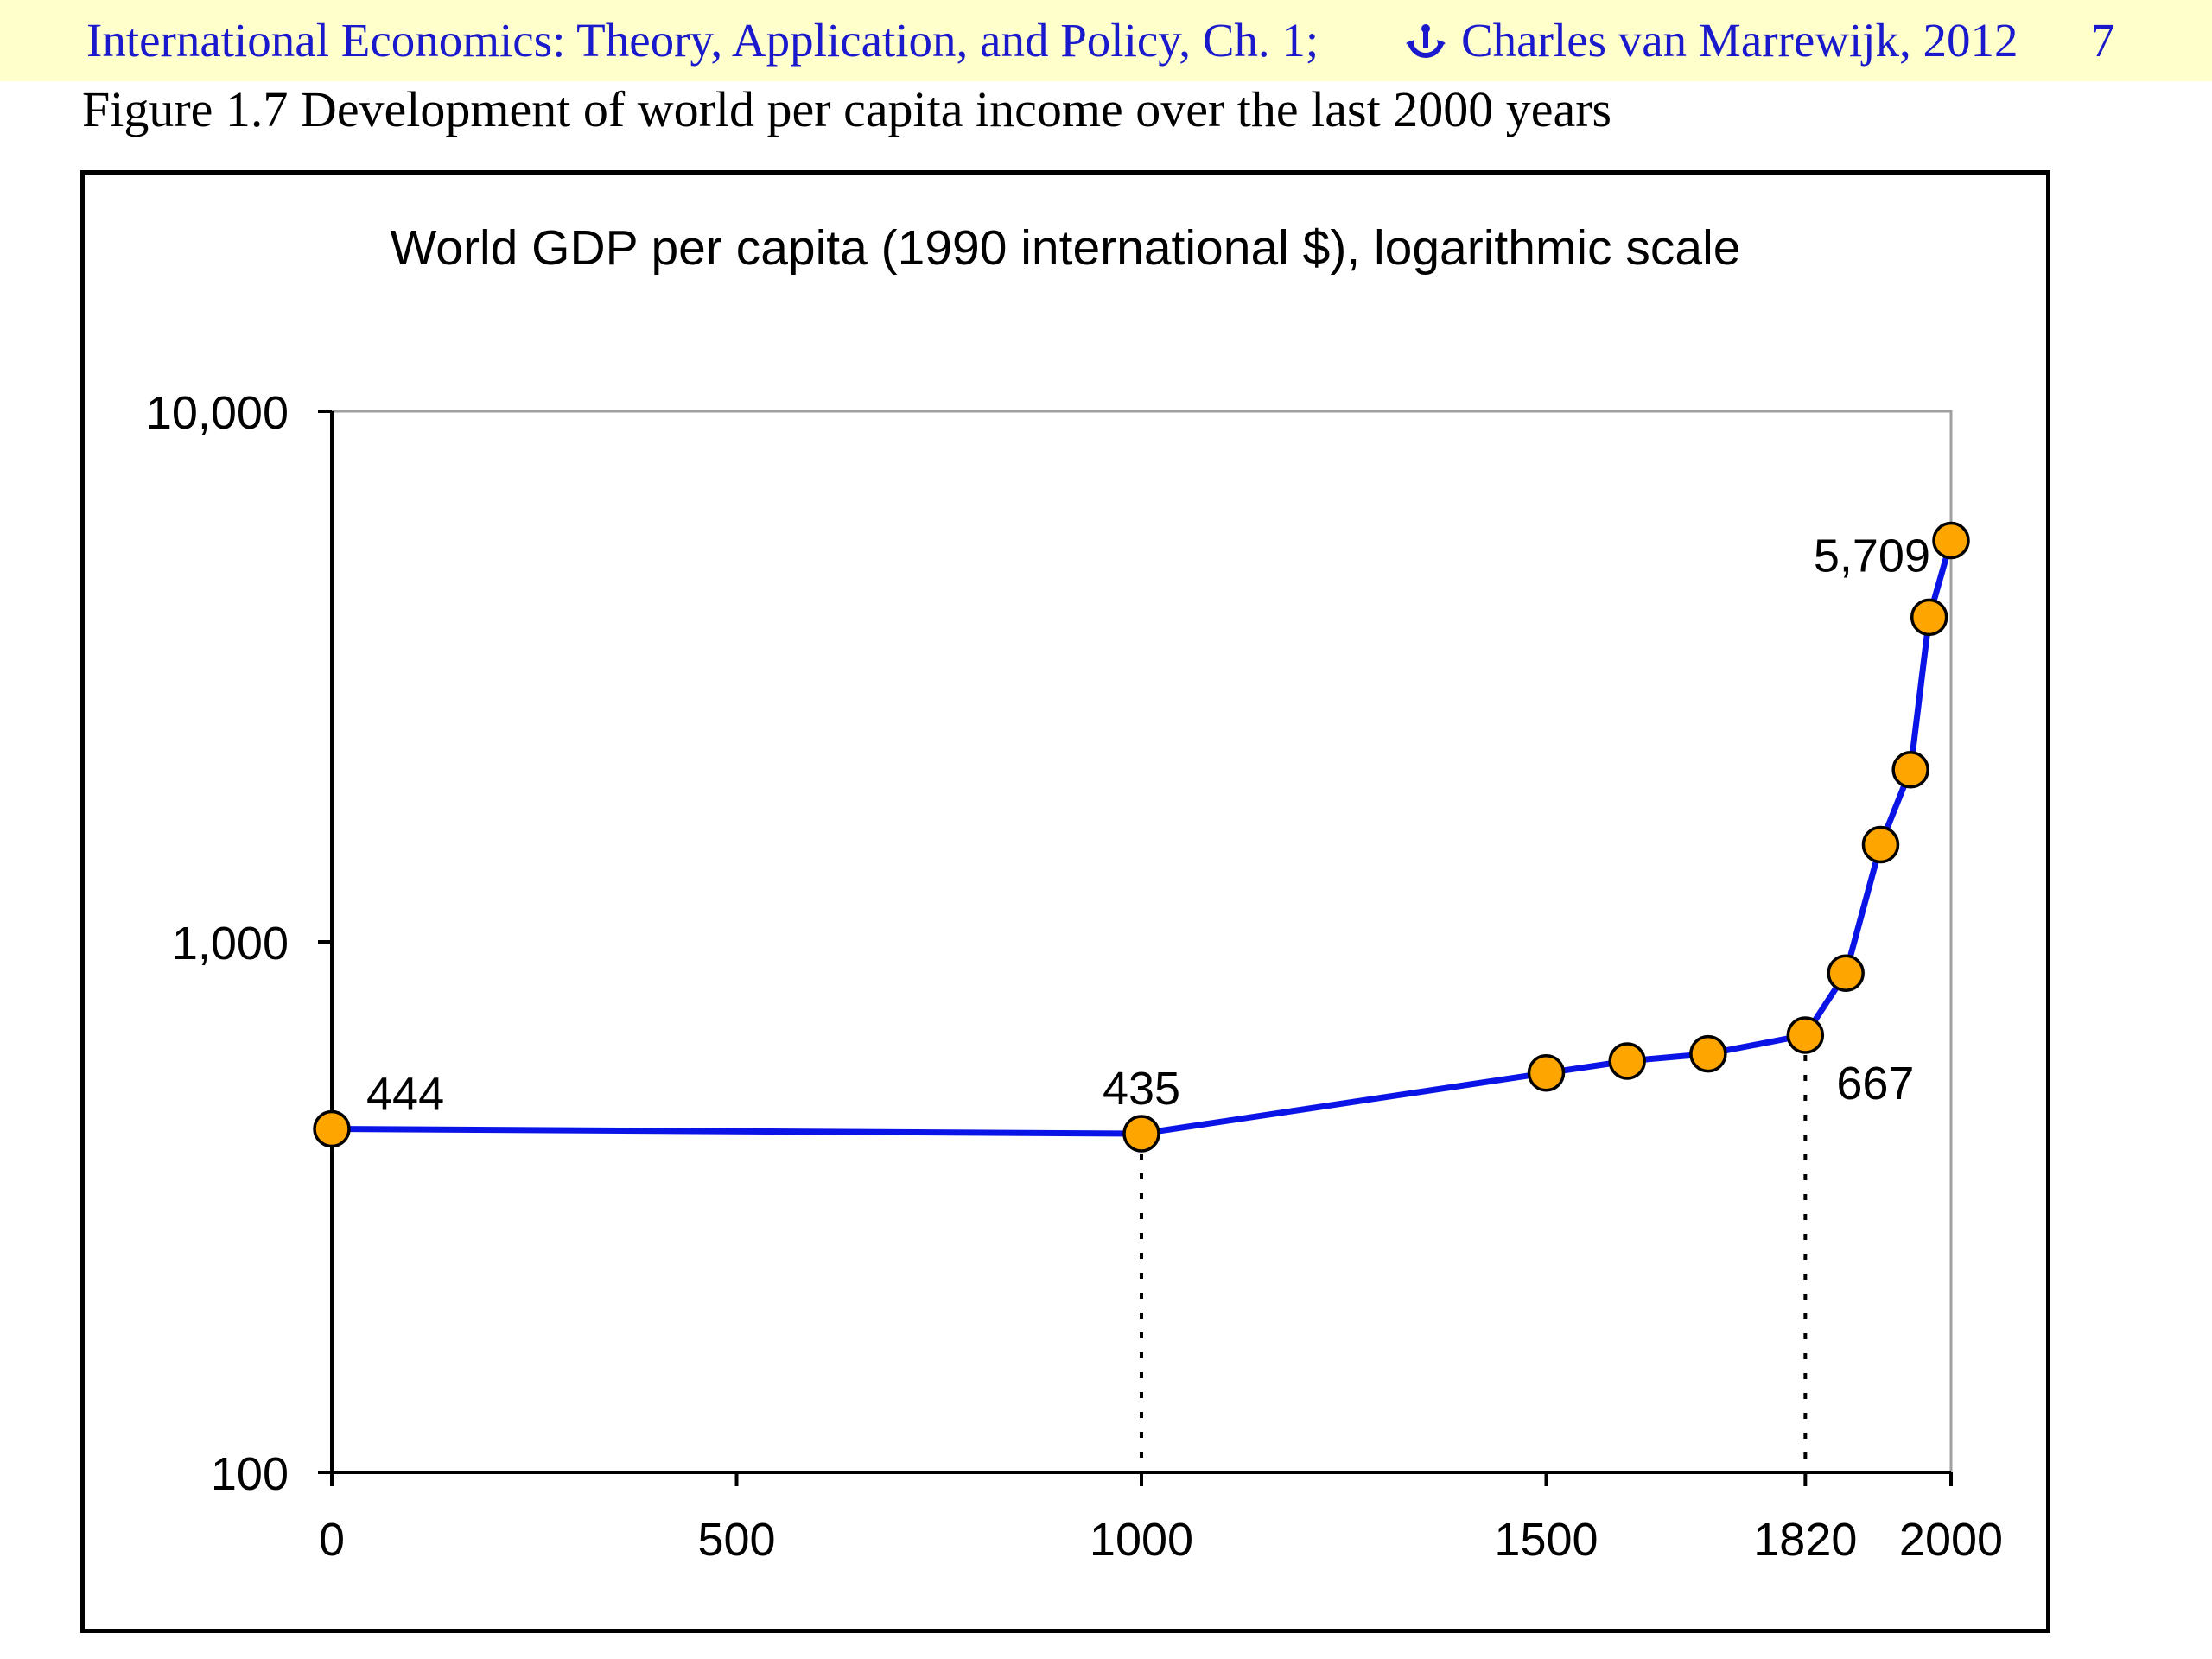  Describe the element at coordinates (1739, 40) in the screenshot. I see `header-author-text: Charles van Marrewijk, 2012` at that location.